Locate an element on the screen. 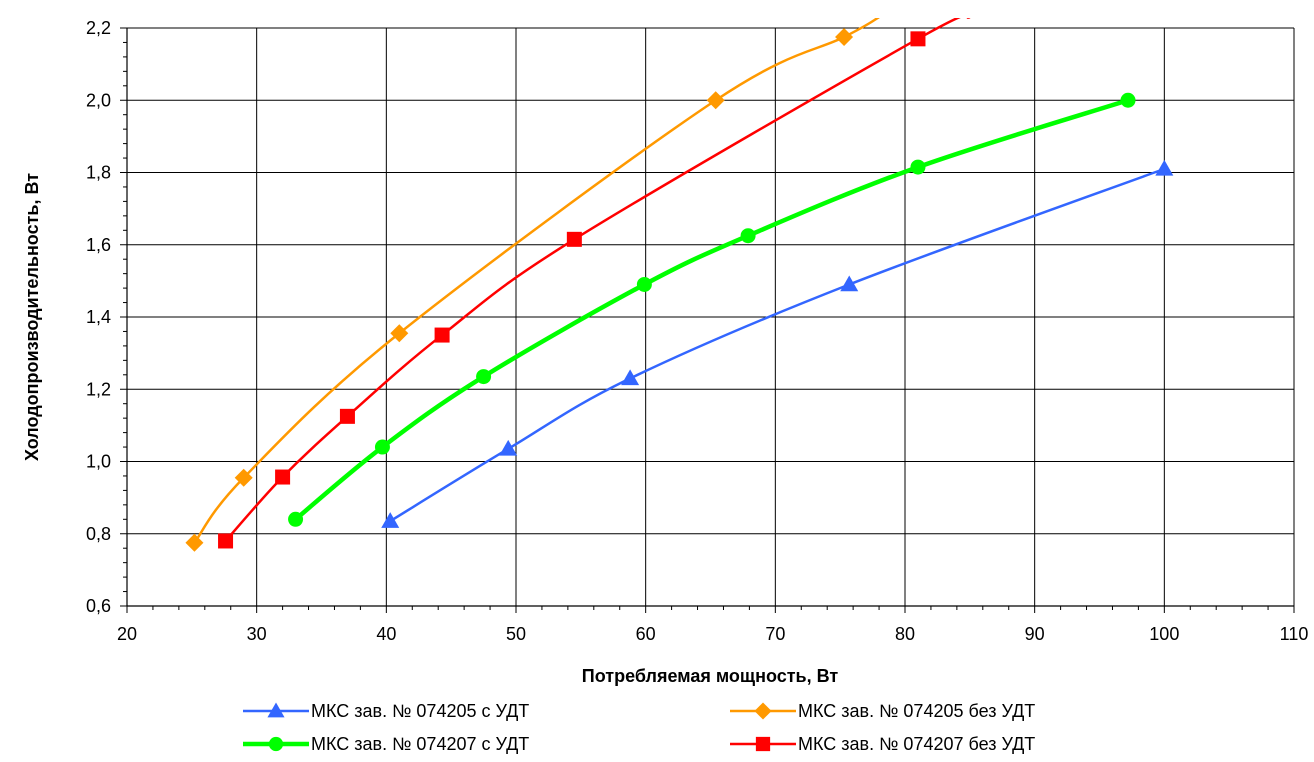  x-tick-label: 100 is located at coordinates (1164, 634).